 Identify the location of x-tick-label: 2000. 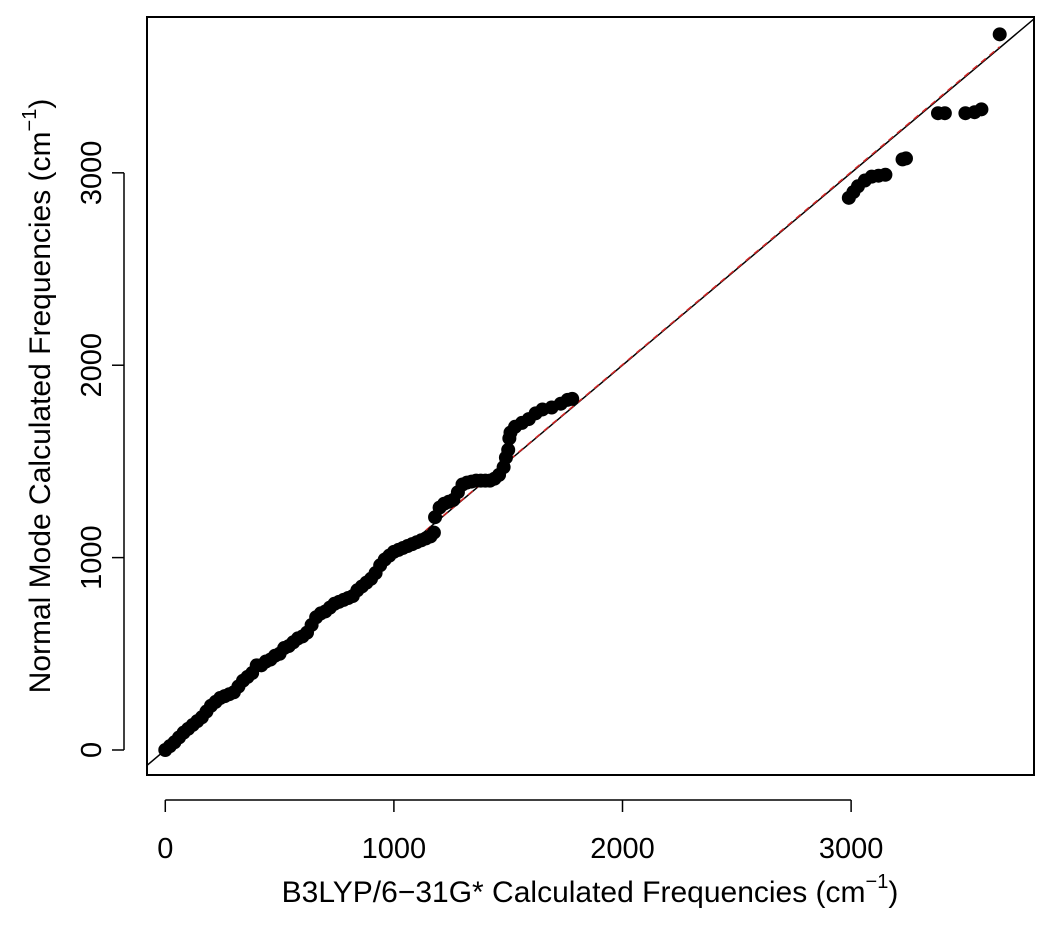
(622, 849).